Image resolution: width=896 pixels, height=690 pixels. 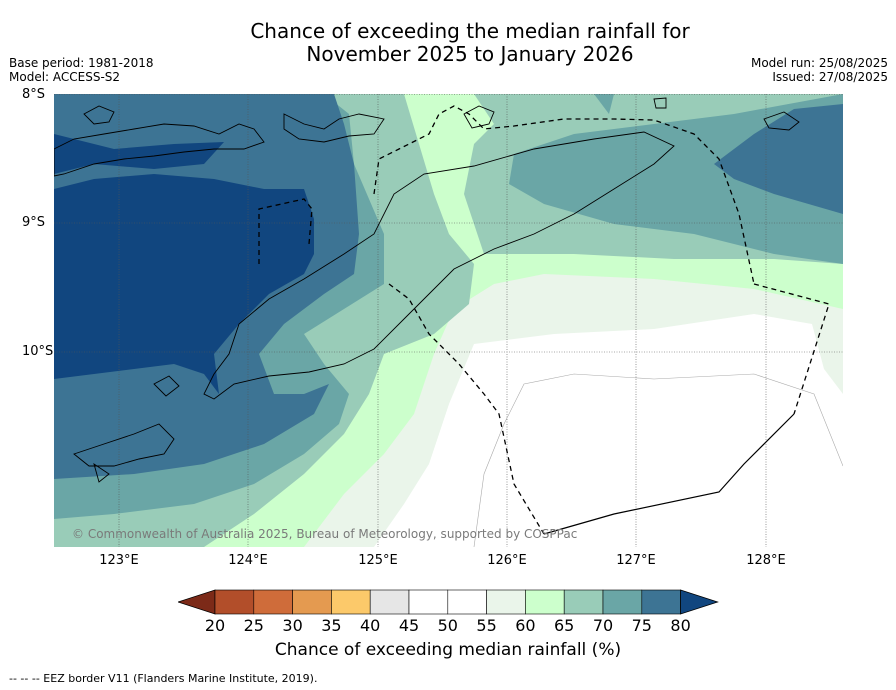 I want to click on lon-label-125e: 125°E, so click(x=378, y=560).